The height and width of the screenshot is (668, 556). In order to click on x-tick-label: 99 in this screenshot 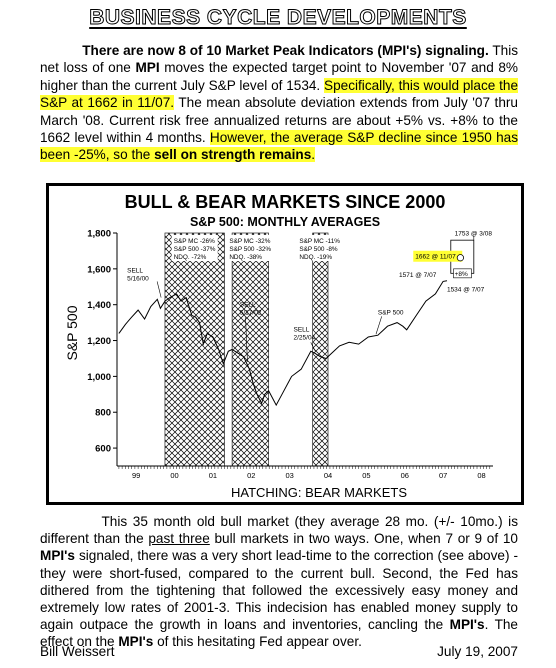, I will do `click(136, 475)`.